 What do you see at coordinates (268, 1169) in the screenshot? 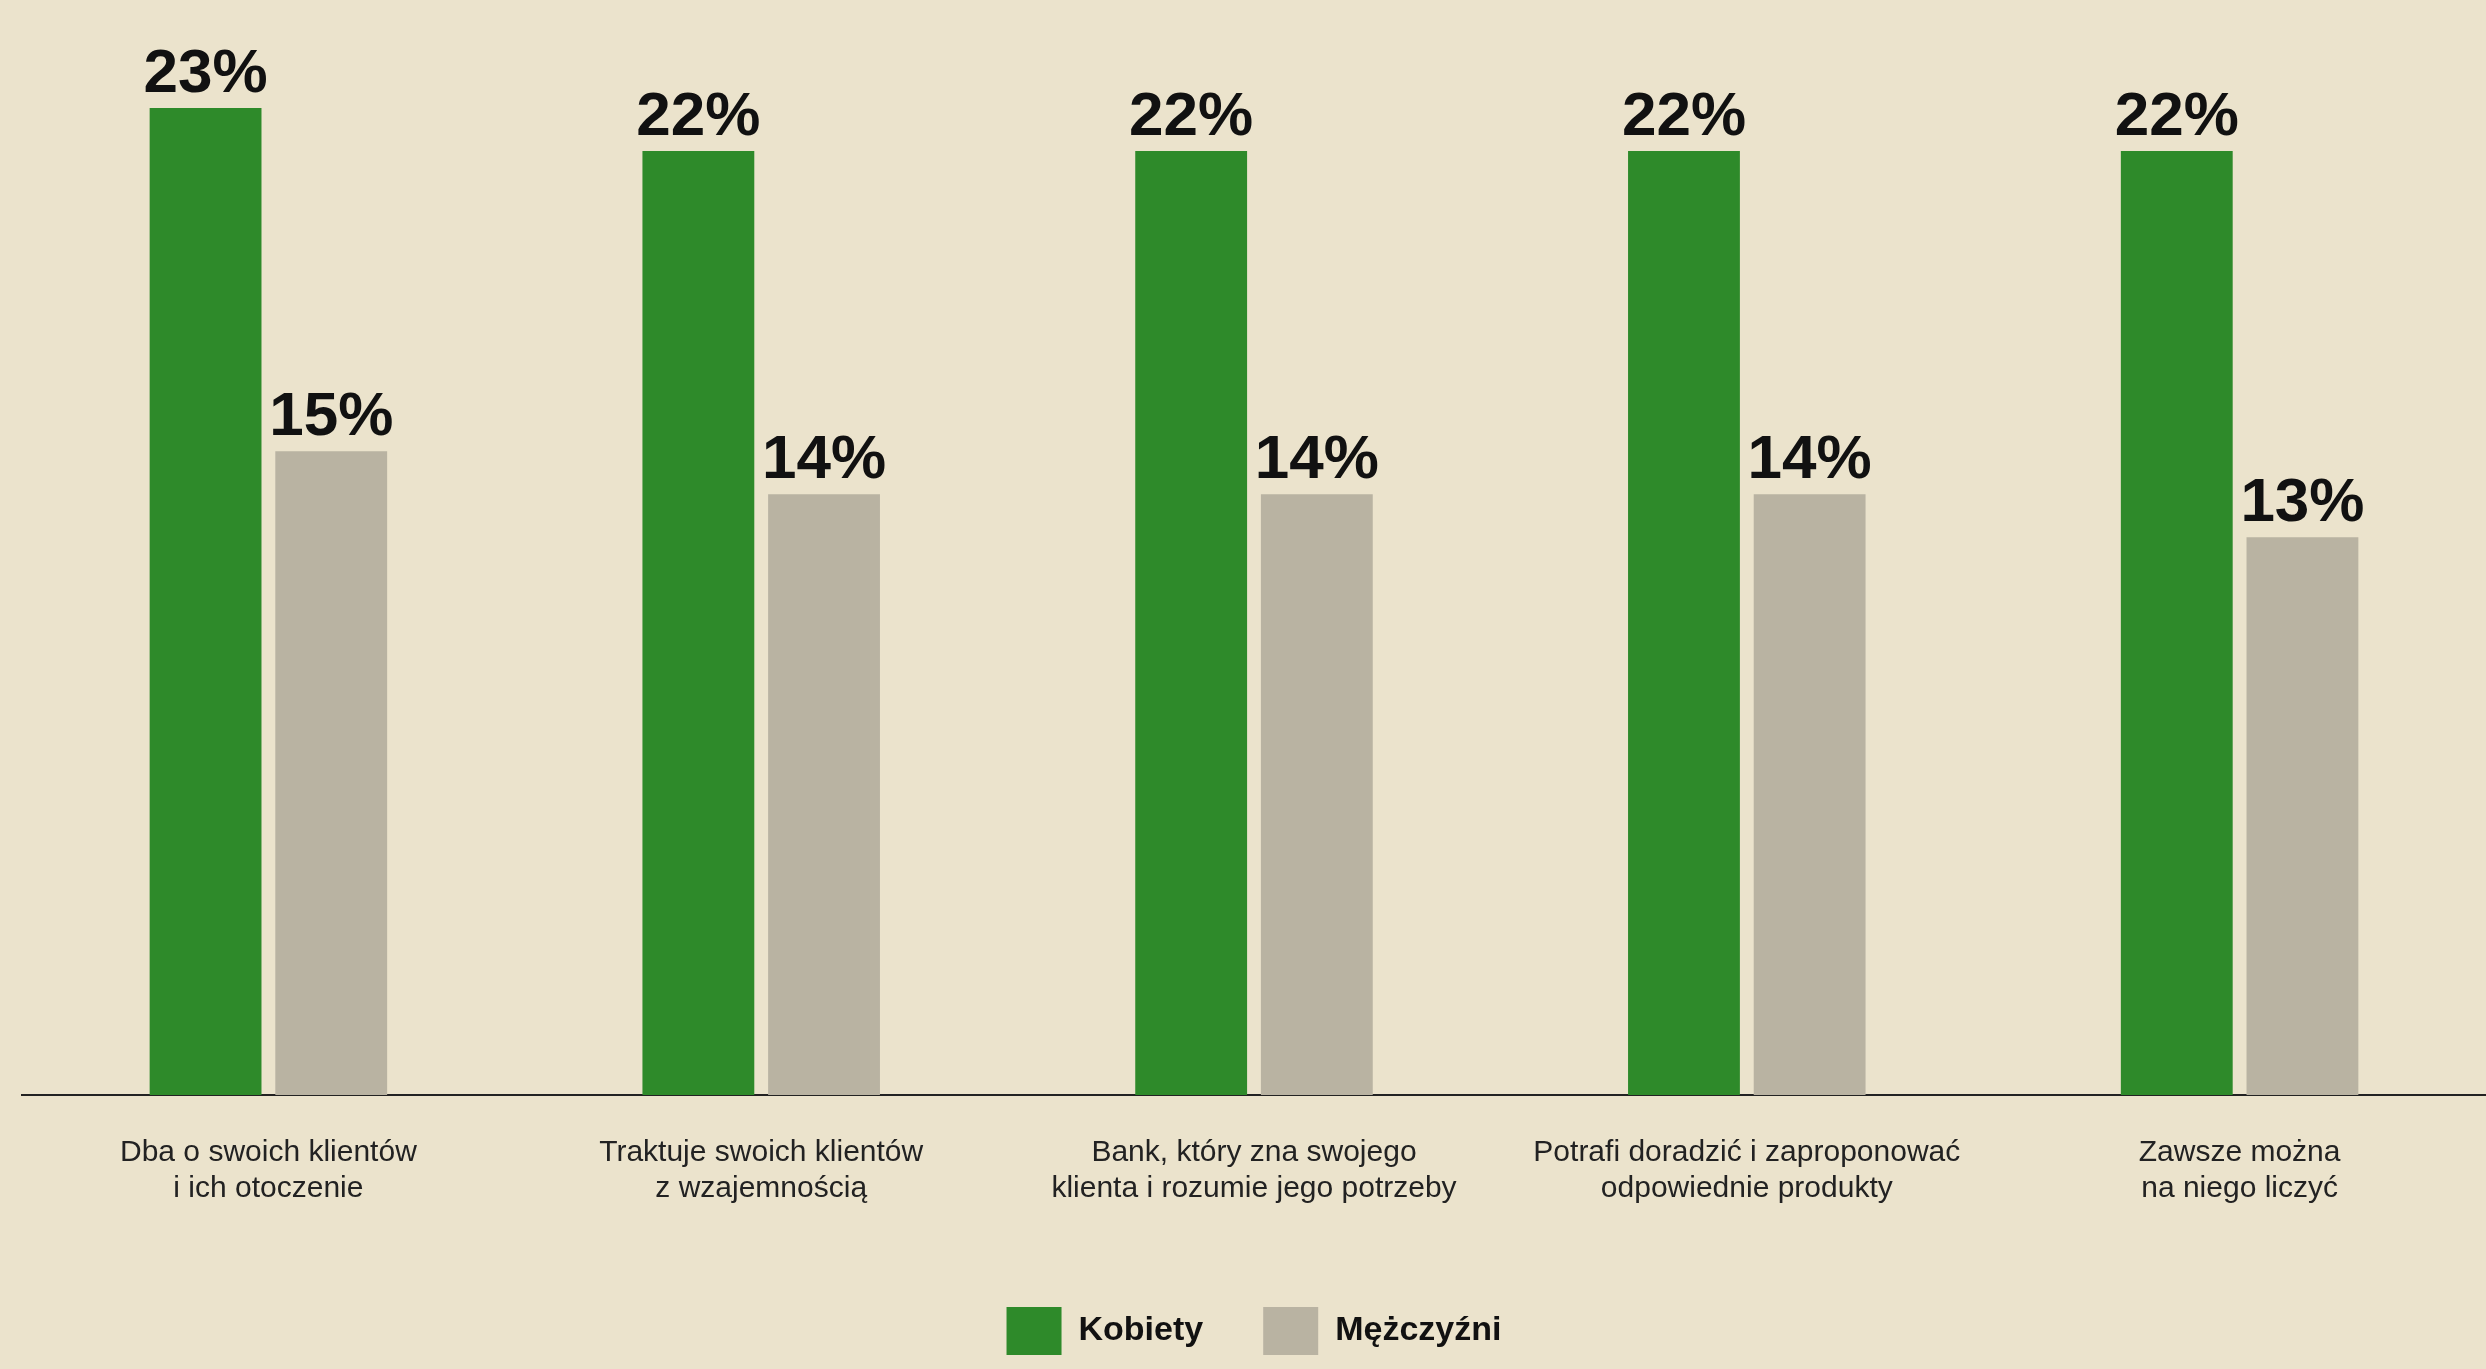
I see `x-tick-label: Dba o swoich klientów i ich otoczenie` at bounding box center [268, 1169].